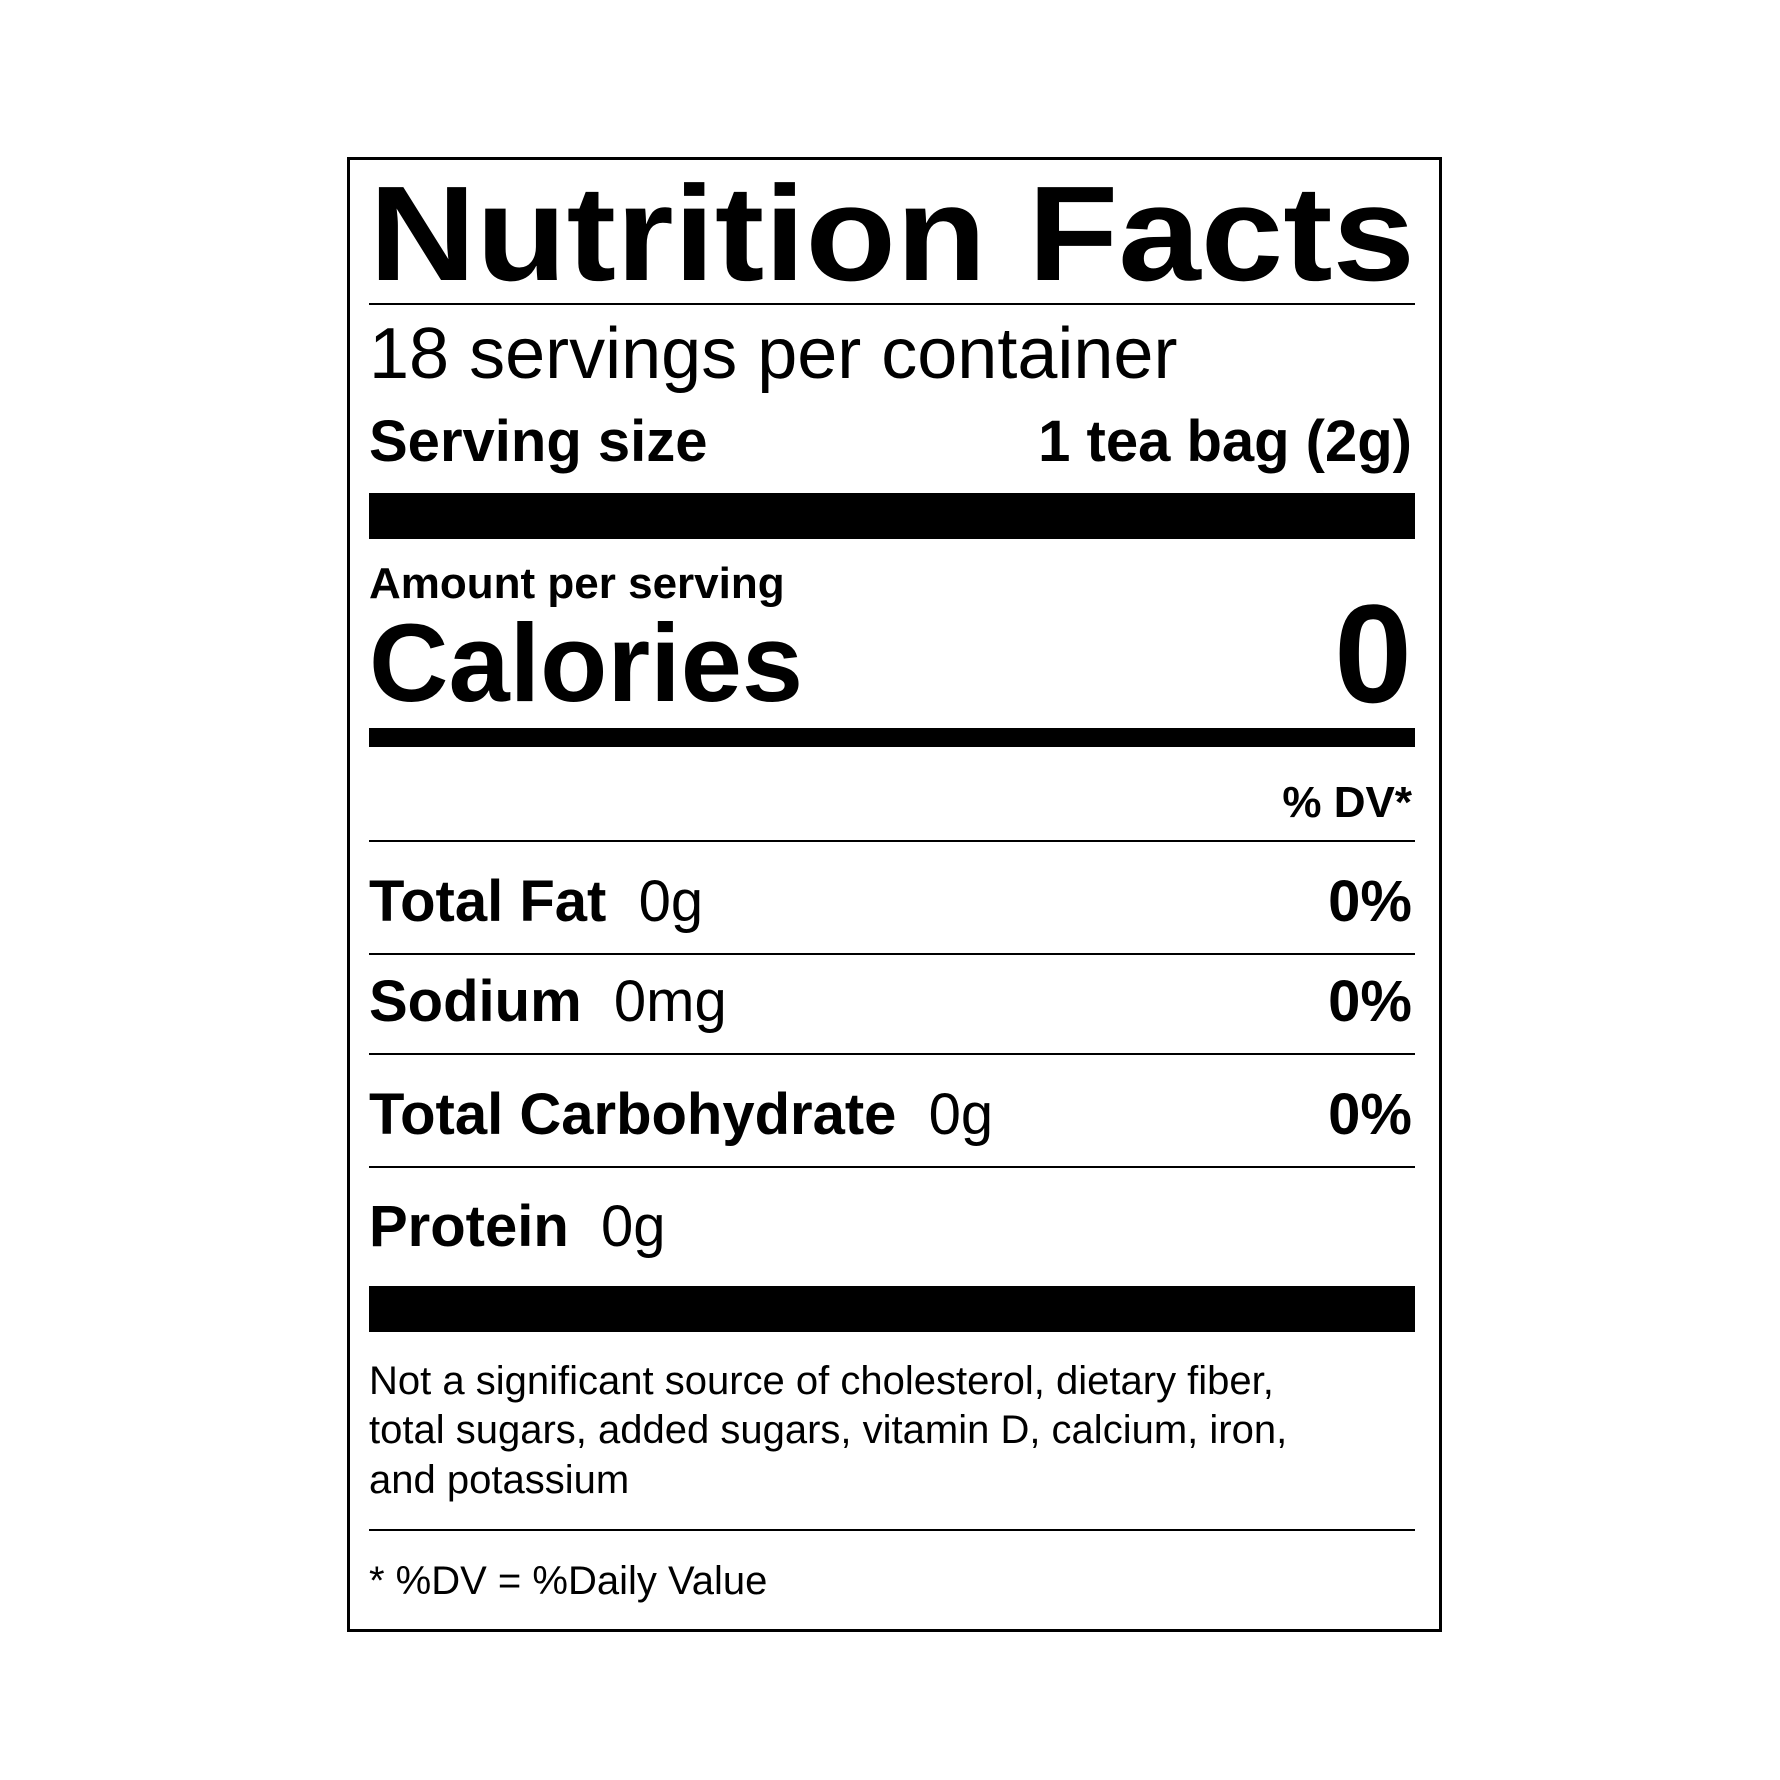 The height and width of the screenshot is (1780, 1780). I want to click on footnote-line: and potassium, so click(499, 1480).